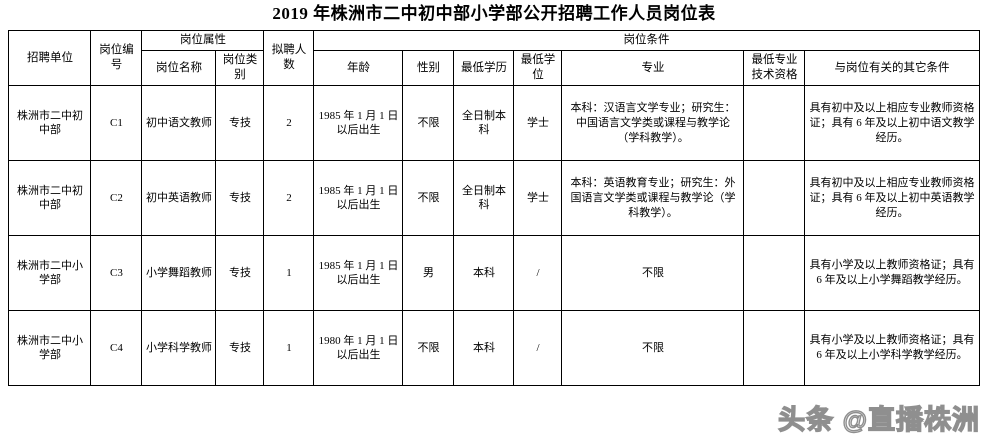 The width and height of the screenshot is (988, 440). Describe the element at coordinates (116, 348) in the screenshot. I see `cell-code: C4` at that location.